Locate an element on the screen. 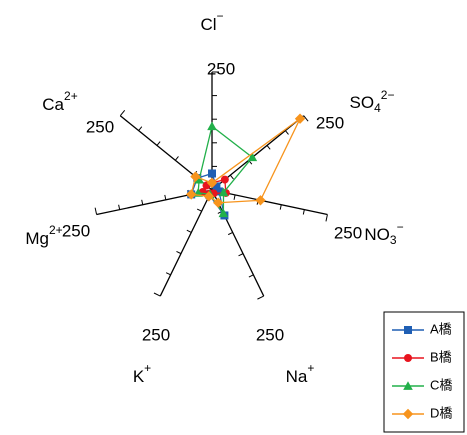 This screenshot has height=435, width=467. legend-box is located at coordinates (424, 372).